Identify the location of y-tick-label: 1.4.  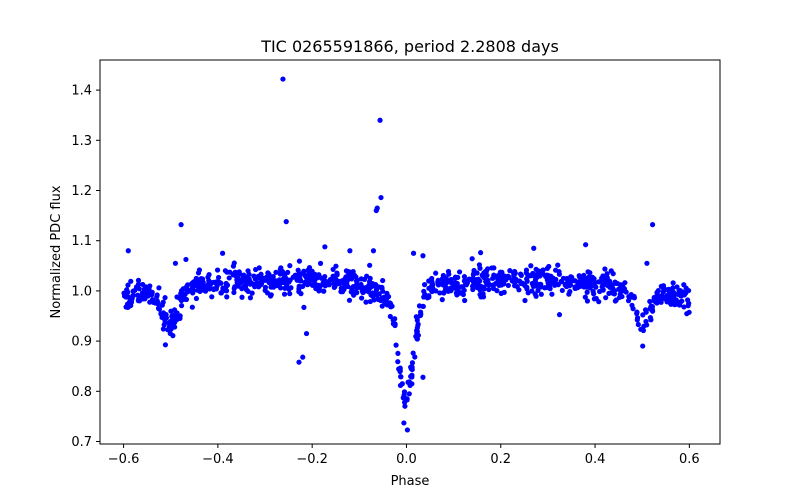
(81, 91).